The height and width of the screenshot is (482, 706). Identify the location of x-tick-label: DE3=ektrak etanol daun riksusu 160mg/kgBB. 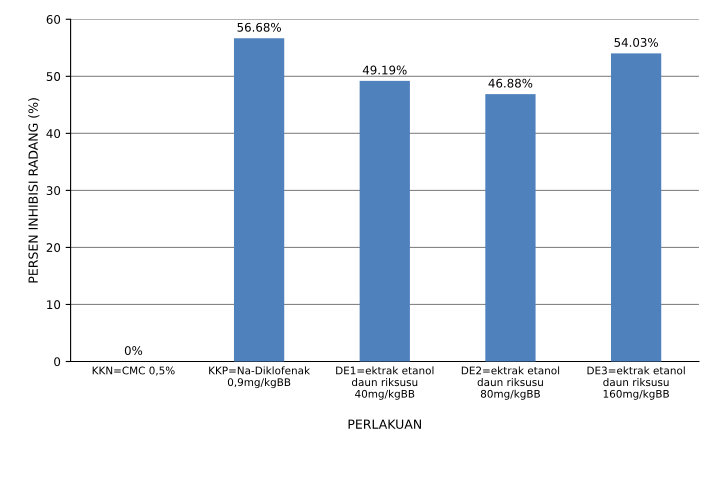
(636, 383).